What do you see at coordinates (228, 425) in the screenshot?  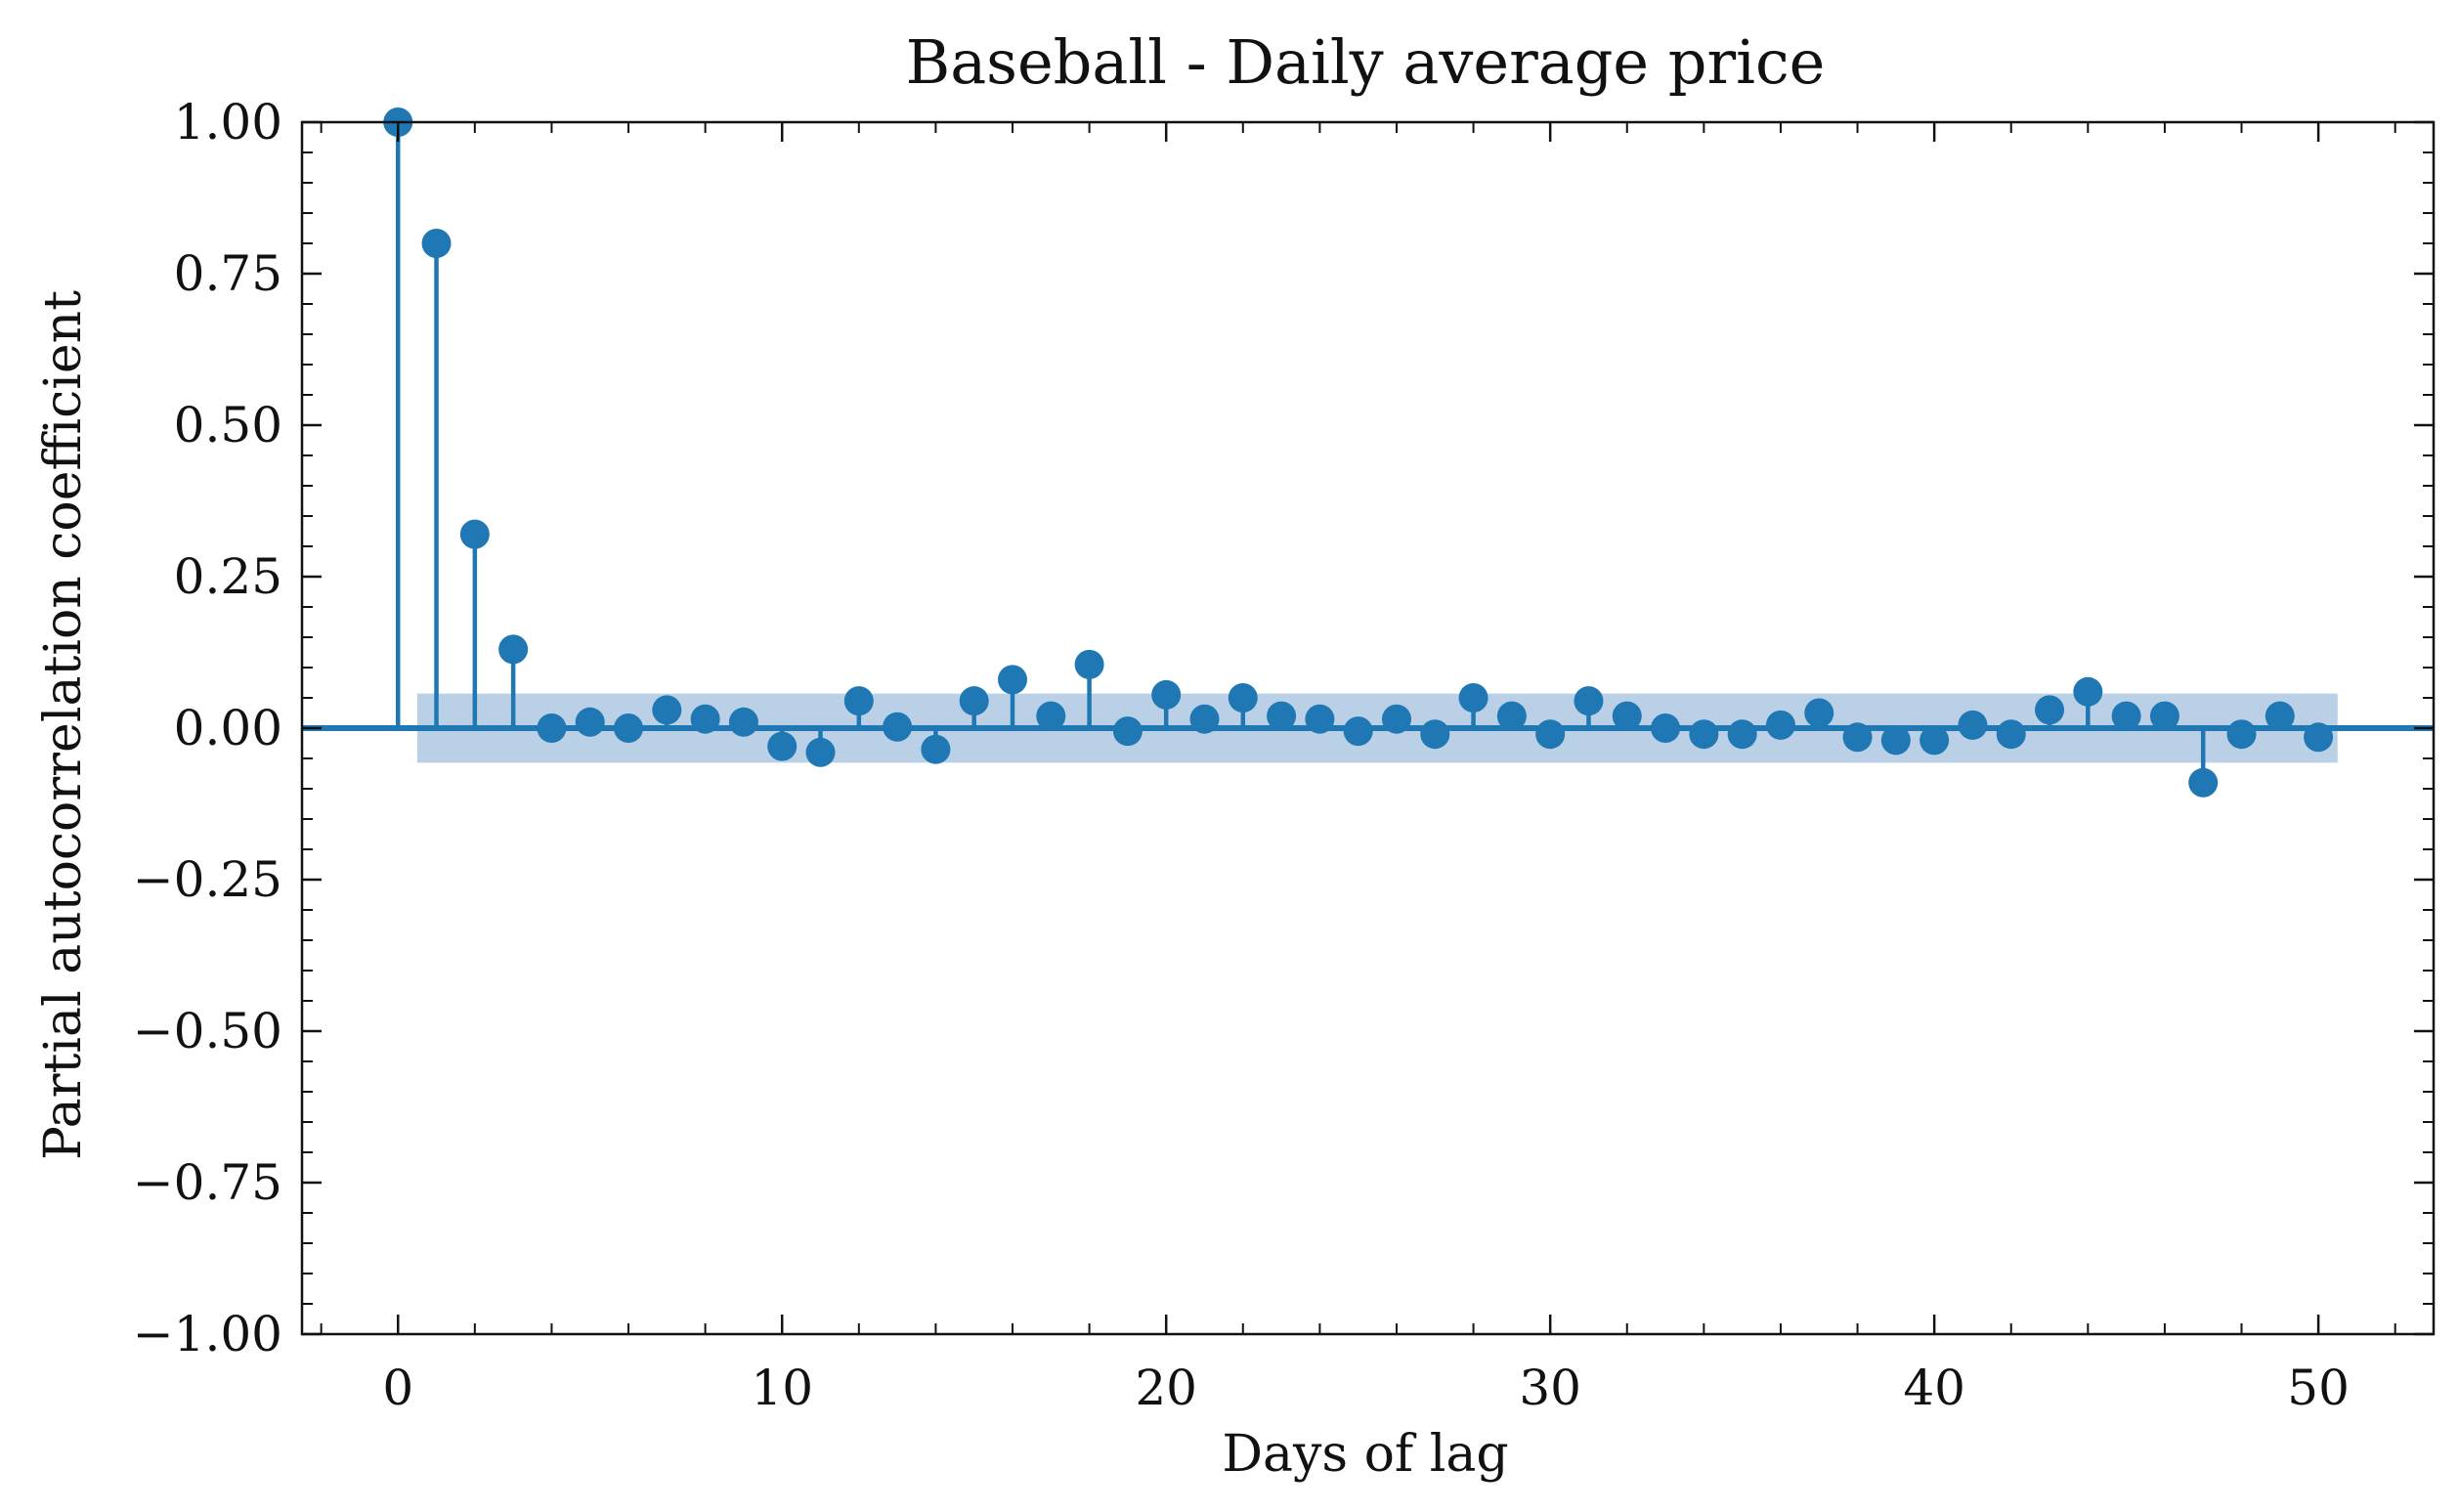 I see `y-tick-label: 0.50` at bounding box center [228, 425].